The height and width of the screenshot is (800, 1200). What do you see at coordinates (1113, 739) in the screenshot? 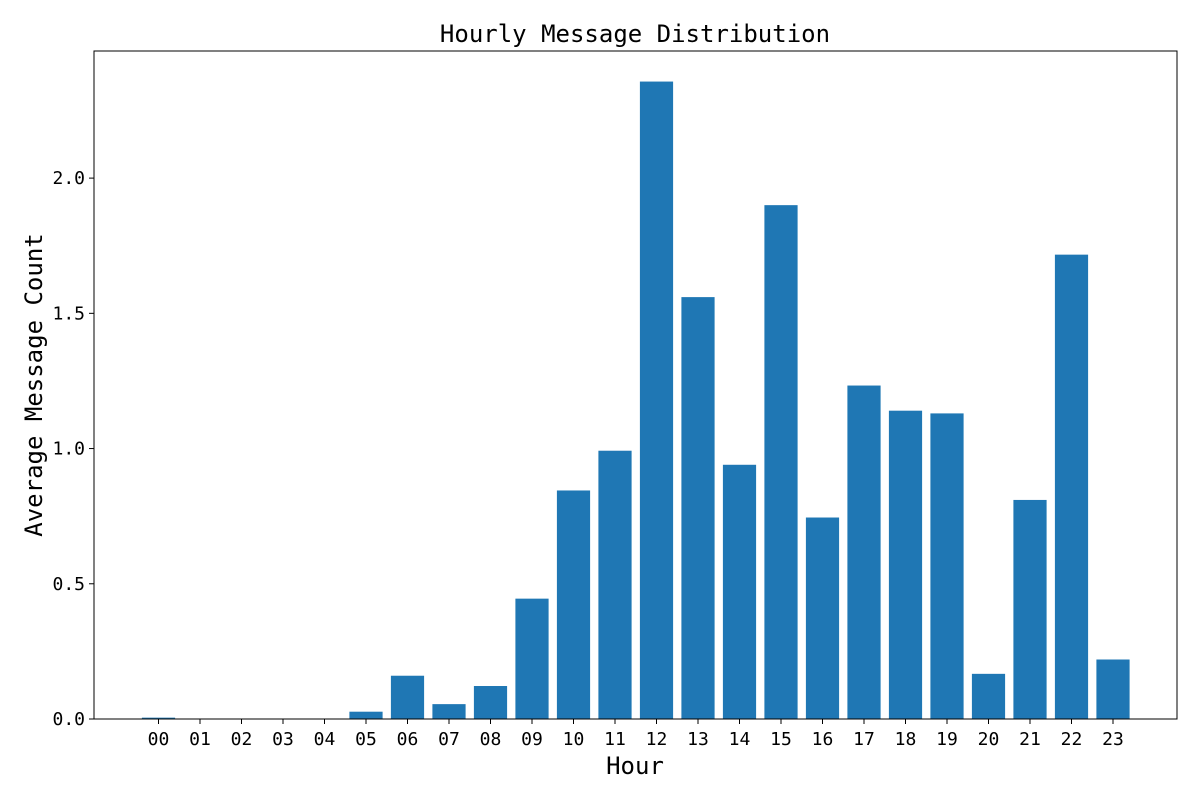
I see `x-tick-label-23: 23` at bounding box center [1113, 739].